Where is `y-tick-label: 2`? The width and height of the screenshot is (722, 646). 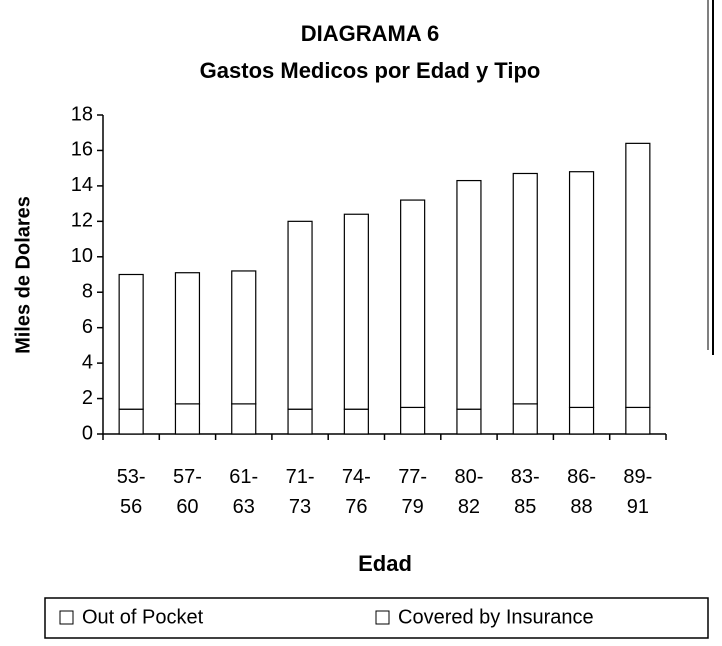 y-tick-label: 2 is located at coordinates (87, 398).